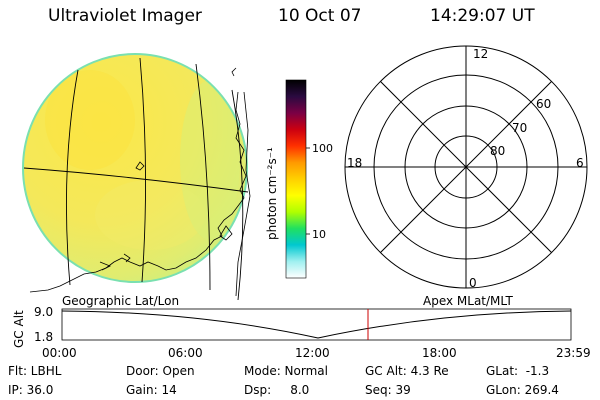 The image size is (600, 400). Describe the element at coordinates (322, 148) in the screenshot. I see `colorbar-tick-100: 100` at that location.